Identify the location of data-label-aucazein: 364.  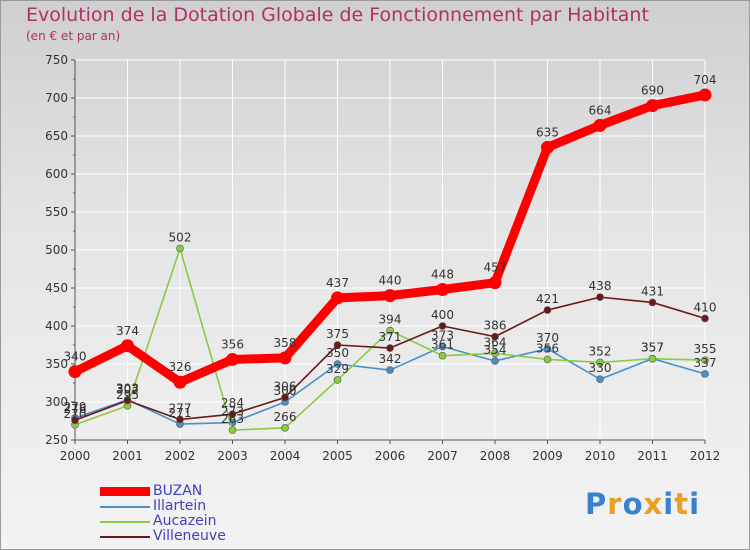
(495, 342).